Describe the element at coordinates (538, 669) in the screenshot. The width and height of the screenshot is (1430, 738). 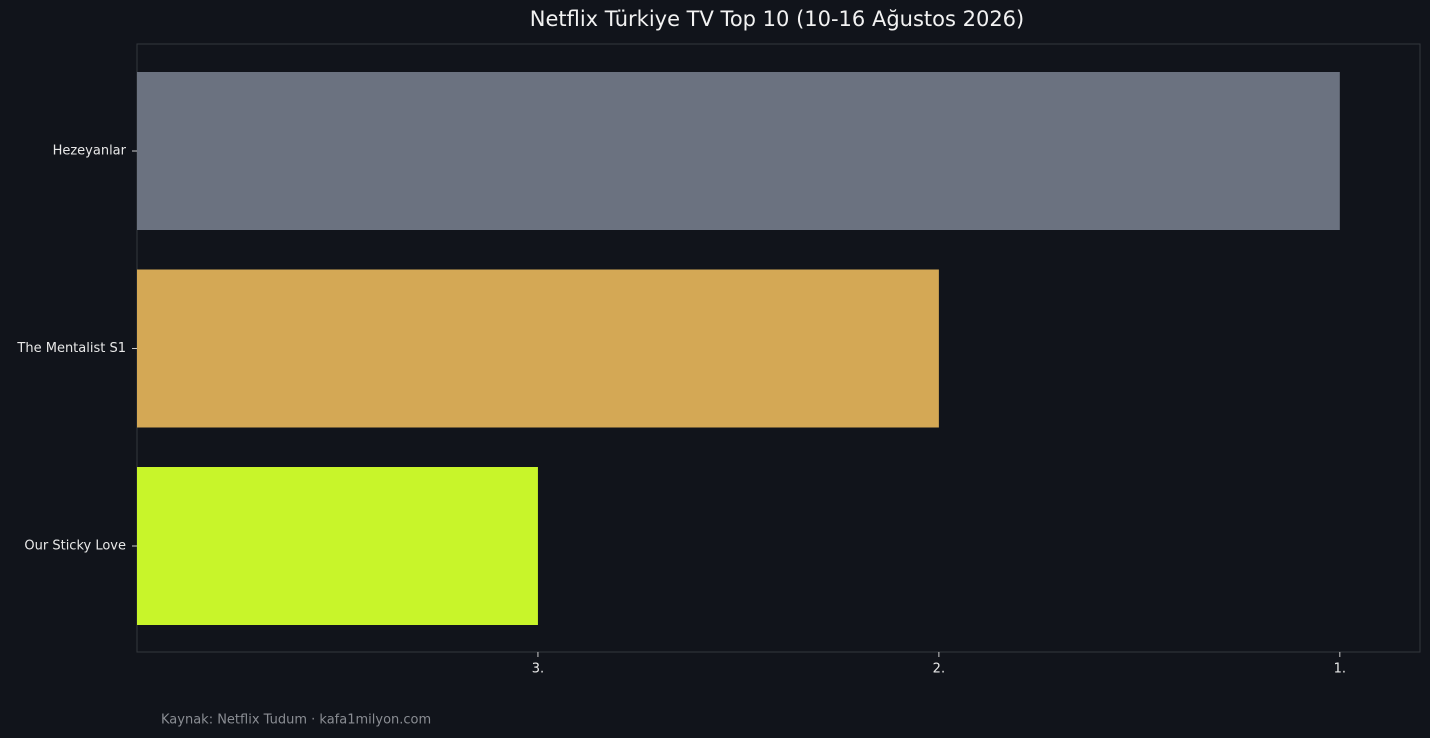
I see `x-tick-label: 3.` at that location.